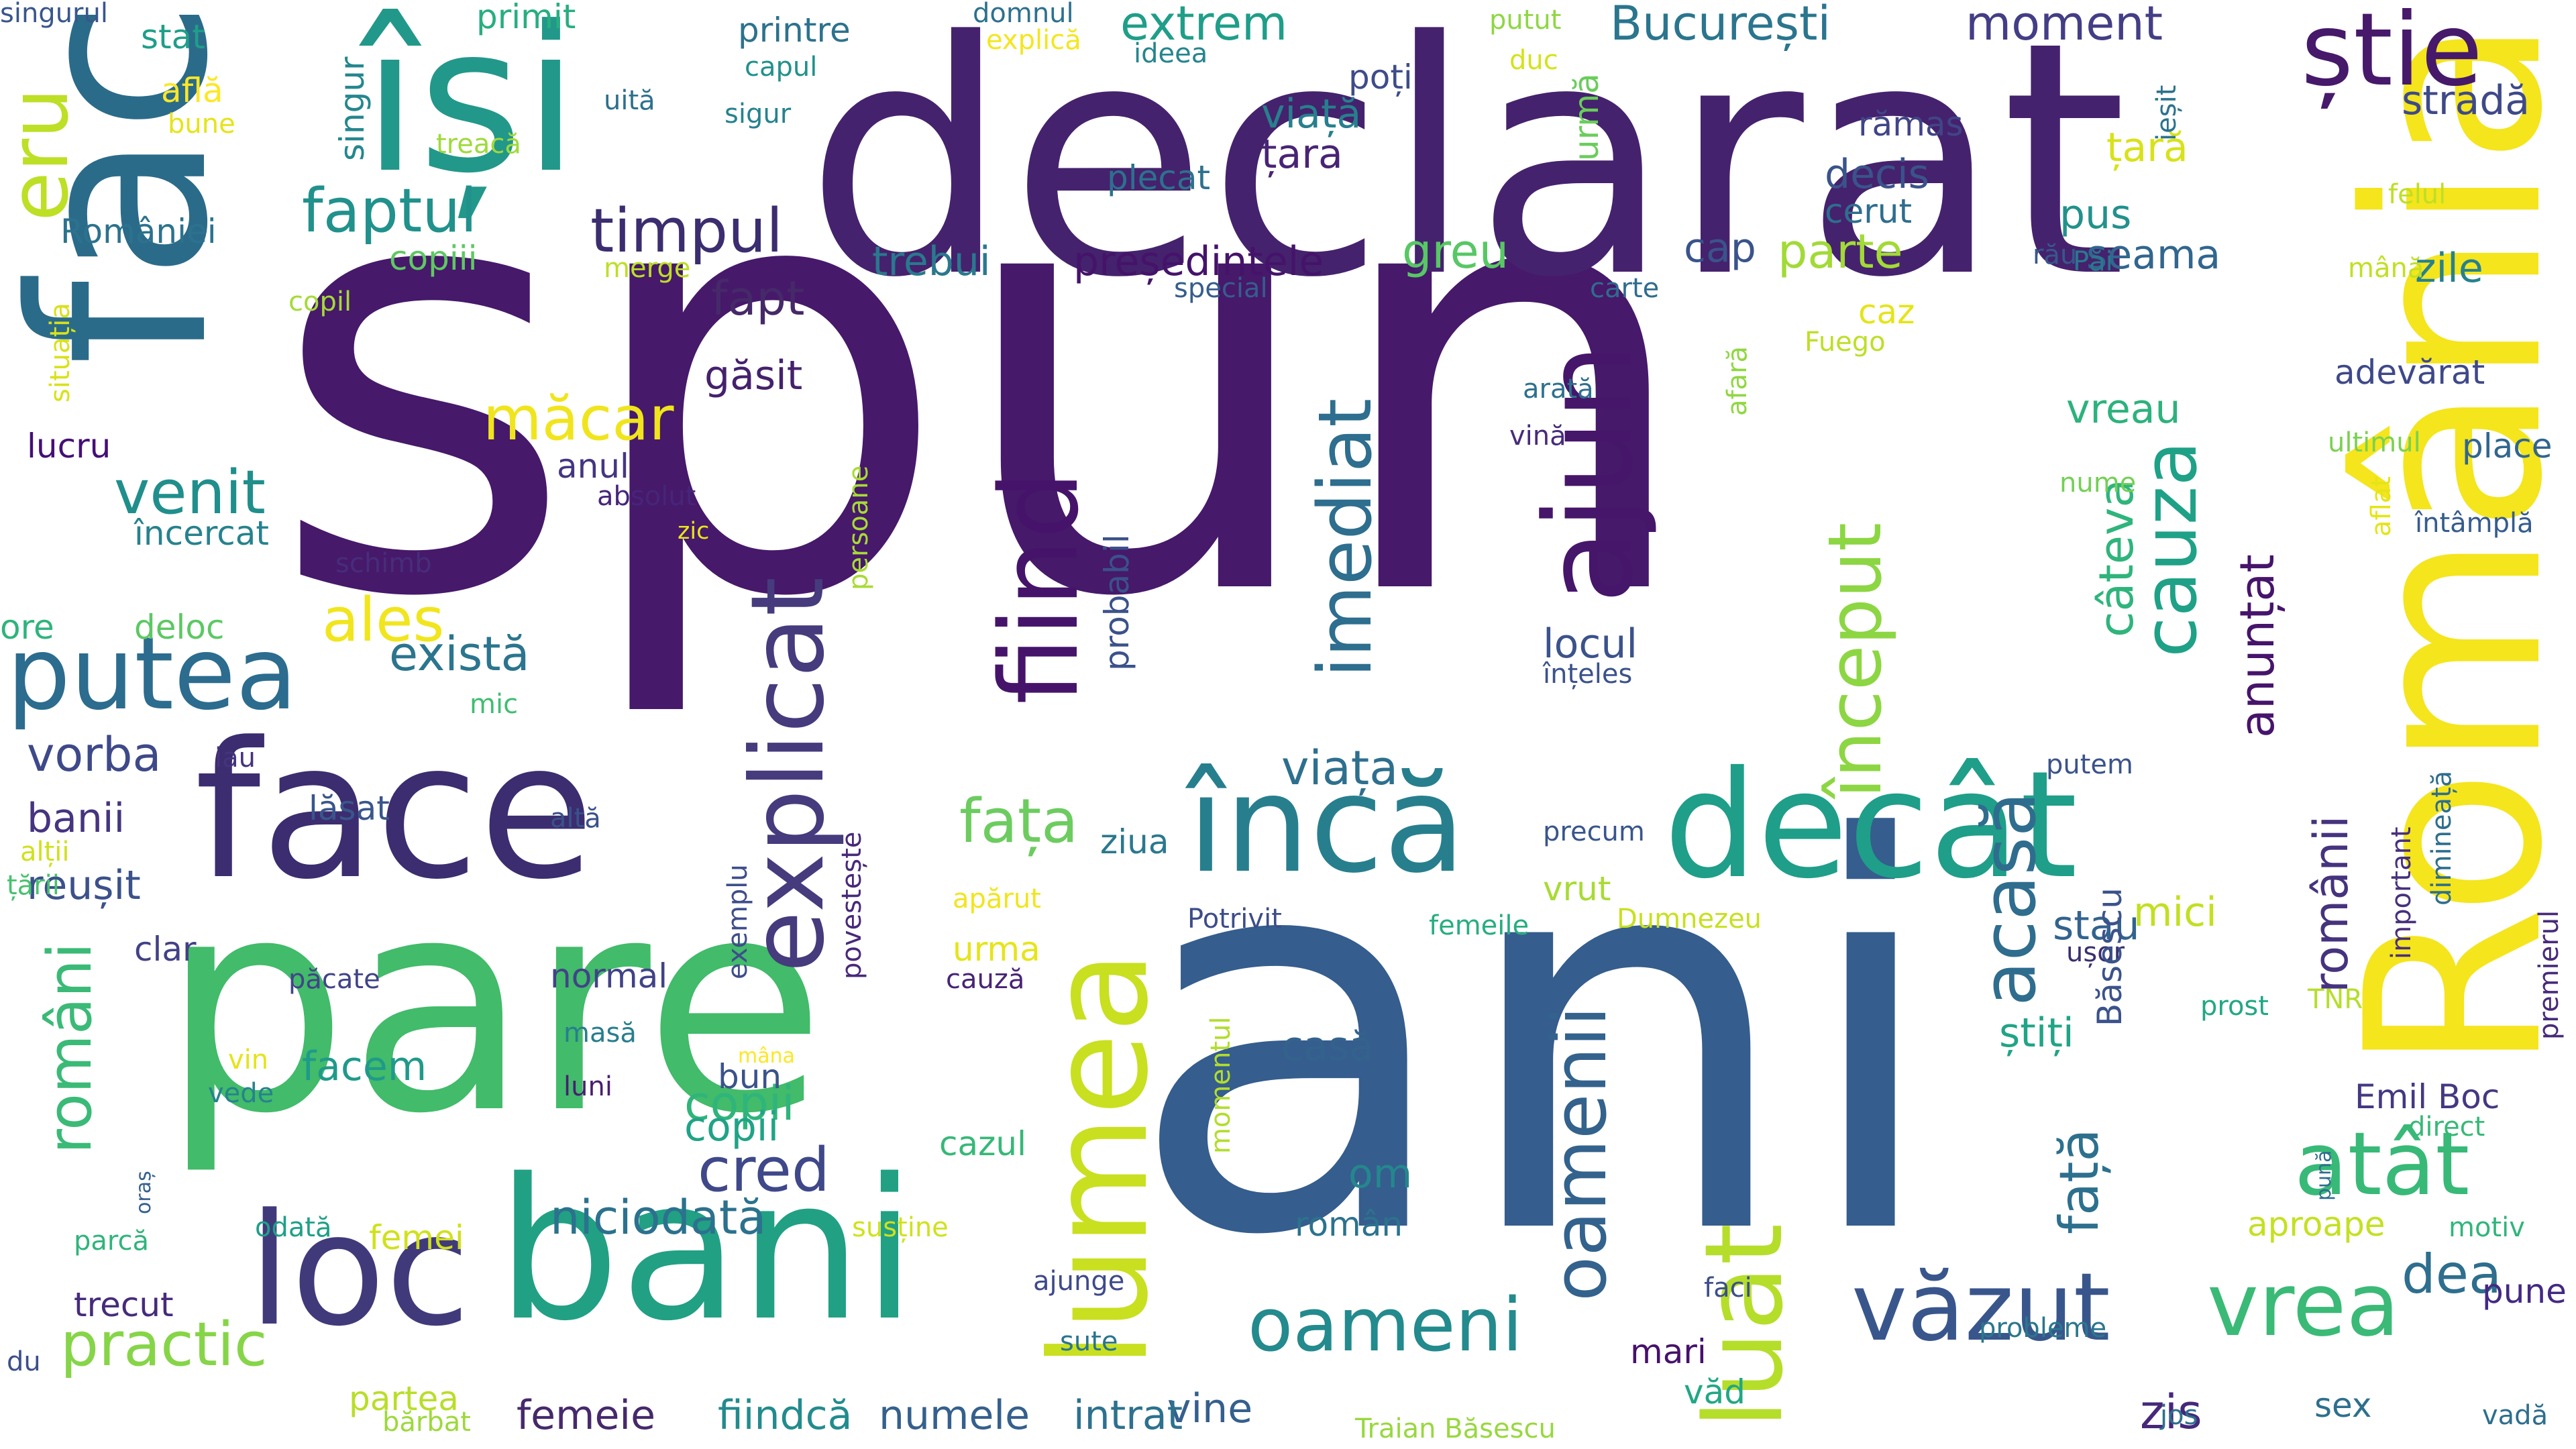  Describe the element at coordinates (111, 1241) in the screenshot. I see `cloud-word: parcă` at that location.